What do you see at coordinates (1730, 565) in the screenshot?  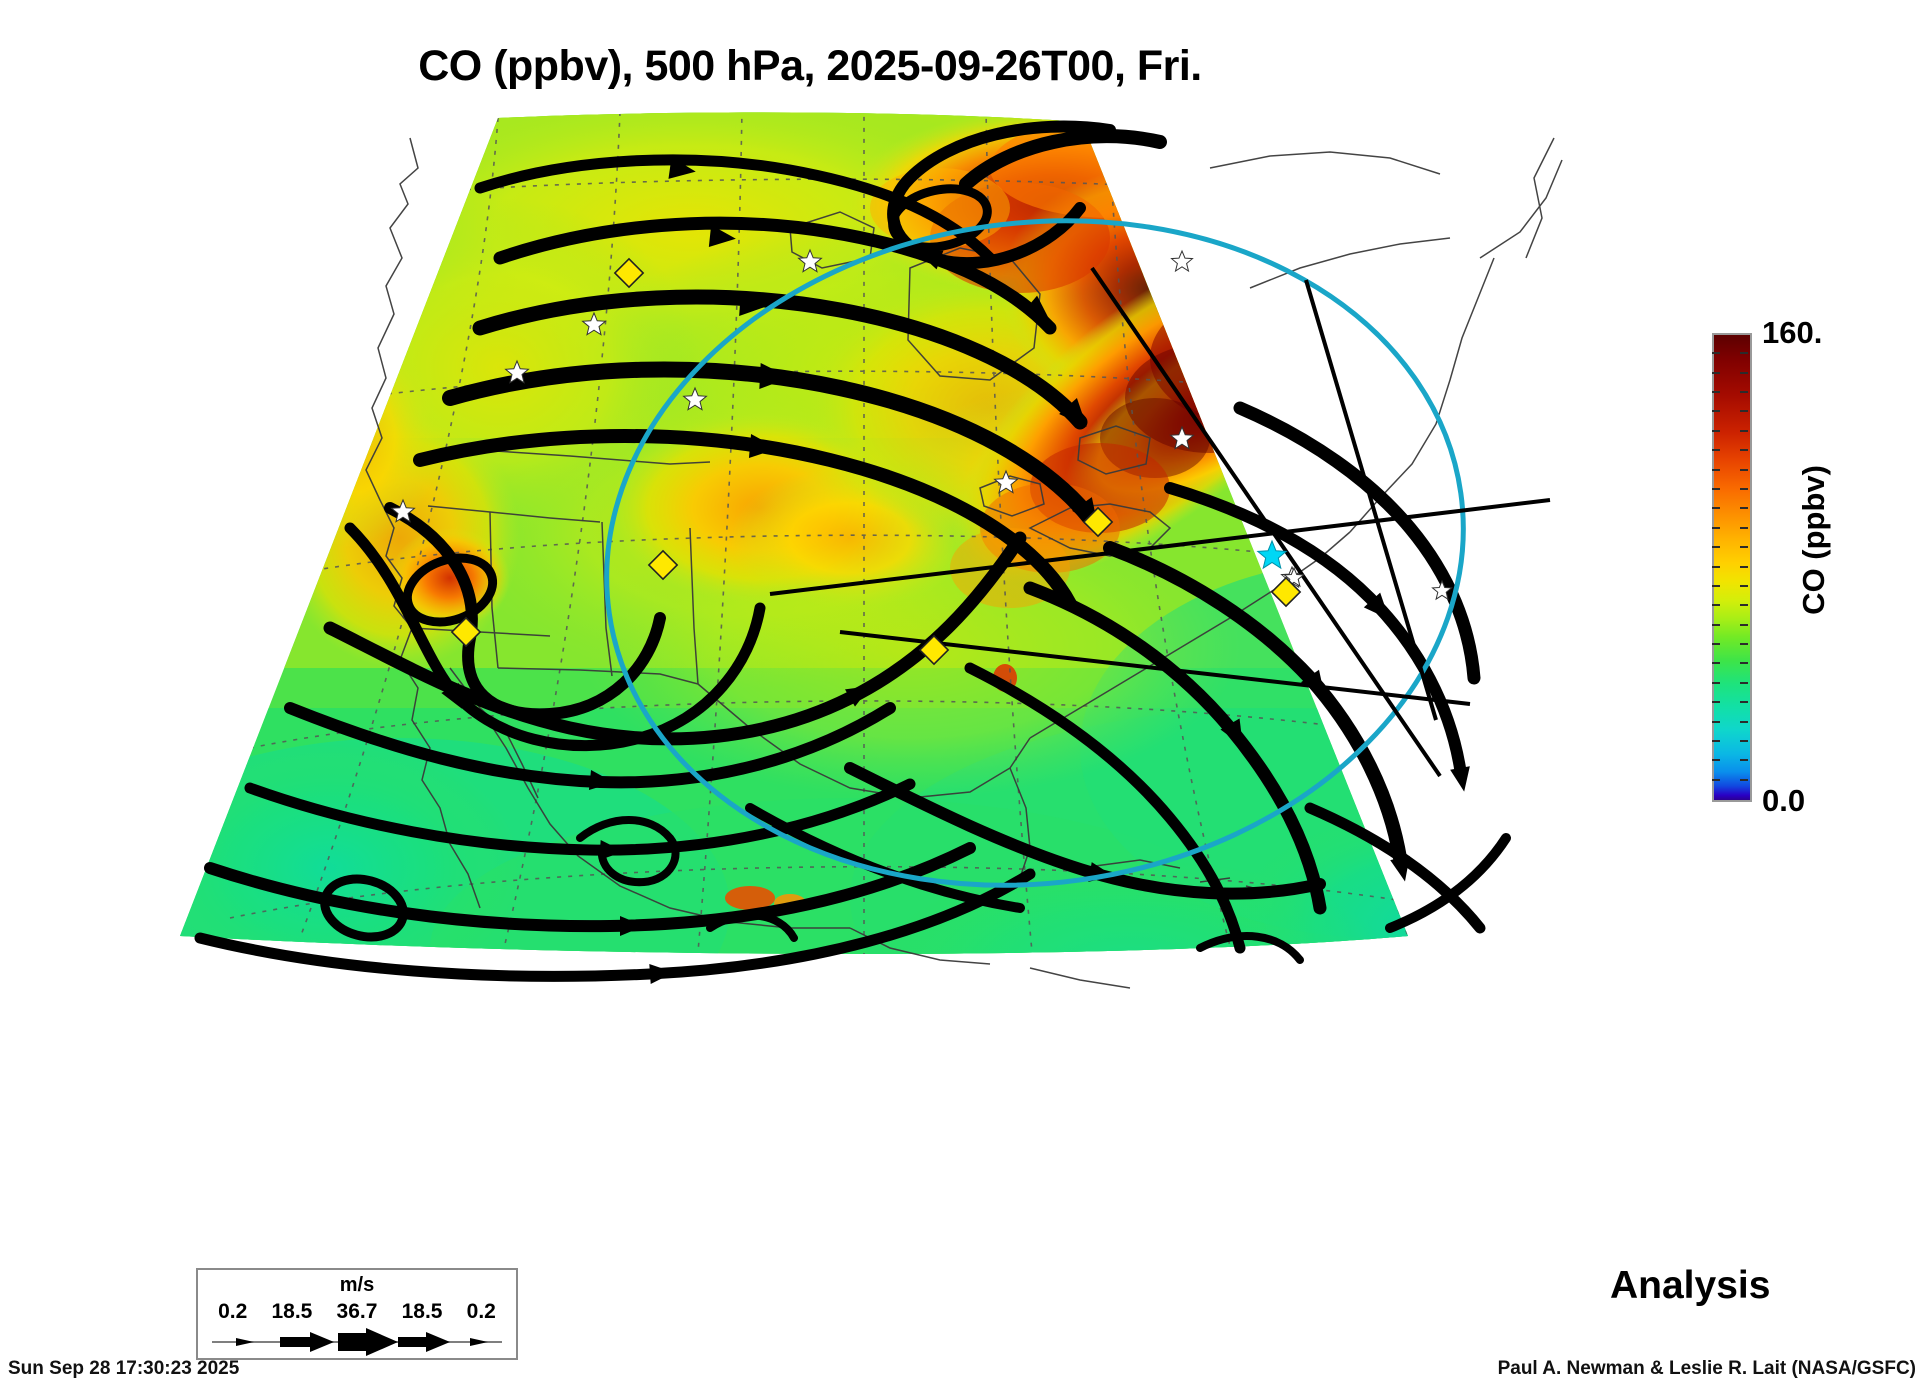 I see `colorbar-ticks` at bounding box center [1730, 565].